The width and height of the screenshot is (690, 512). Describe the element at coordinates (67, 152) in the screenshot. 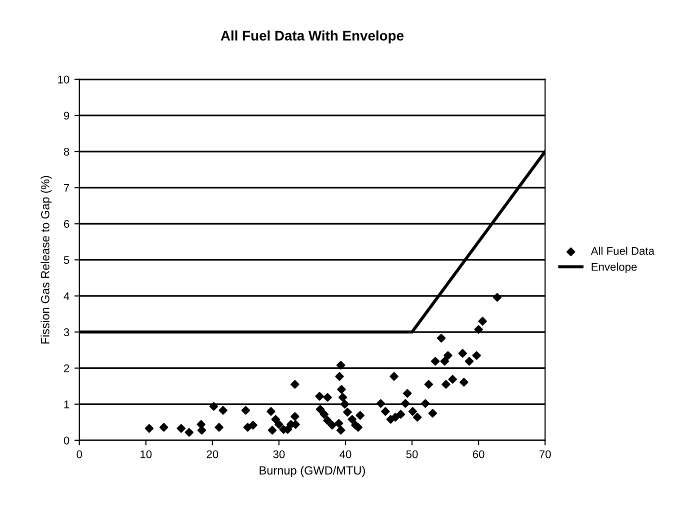

I see `y-tick-label: 8` at that location.